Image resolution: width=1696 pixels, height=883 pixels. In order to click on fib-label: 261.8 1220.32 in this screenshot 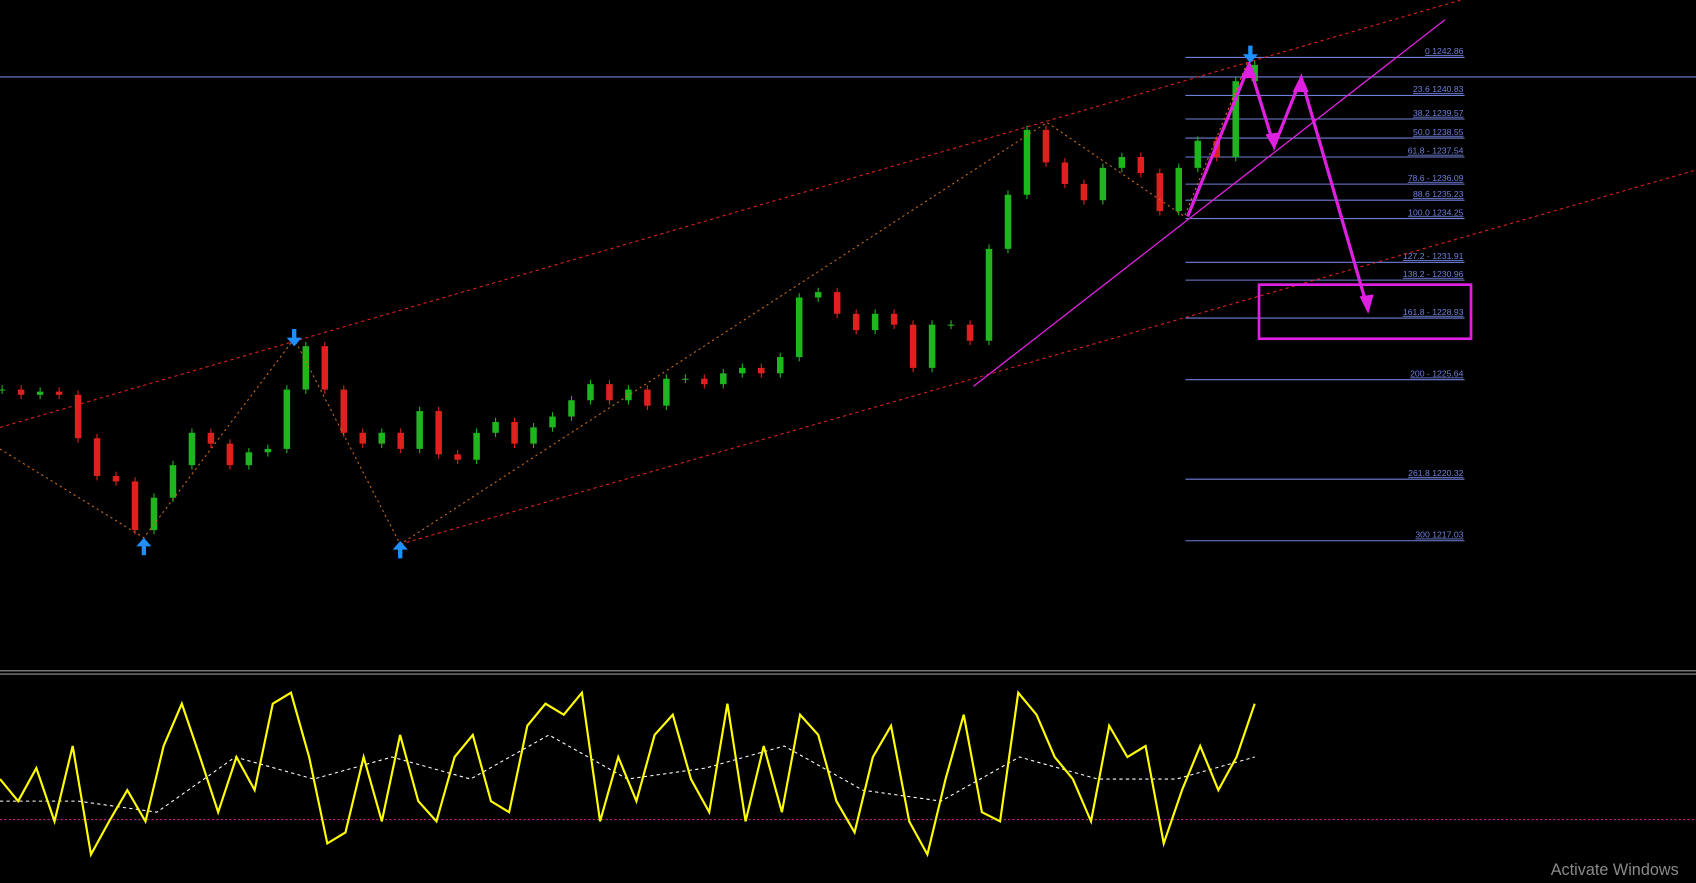, I will do `click(1435, 473)`.